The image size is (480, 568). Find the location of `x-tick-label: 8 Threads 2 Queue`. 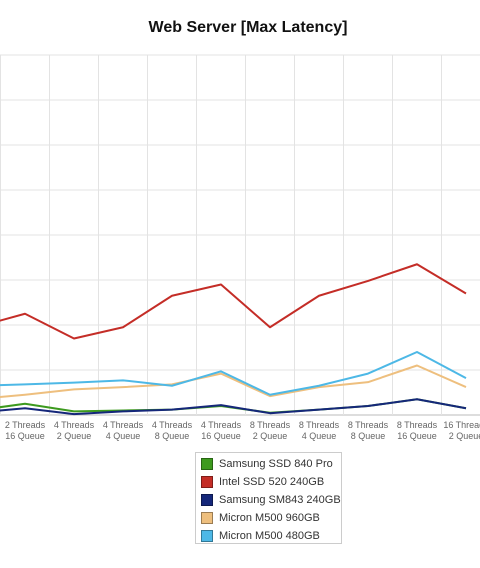

x-tick-label: 8 Threads 2 Queue is located at coordinates (270, 430).